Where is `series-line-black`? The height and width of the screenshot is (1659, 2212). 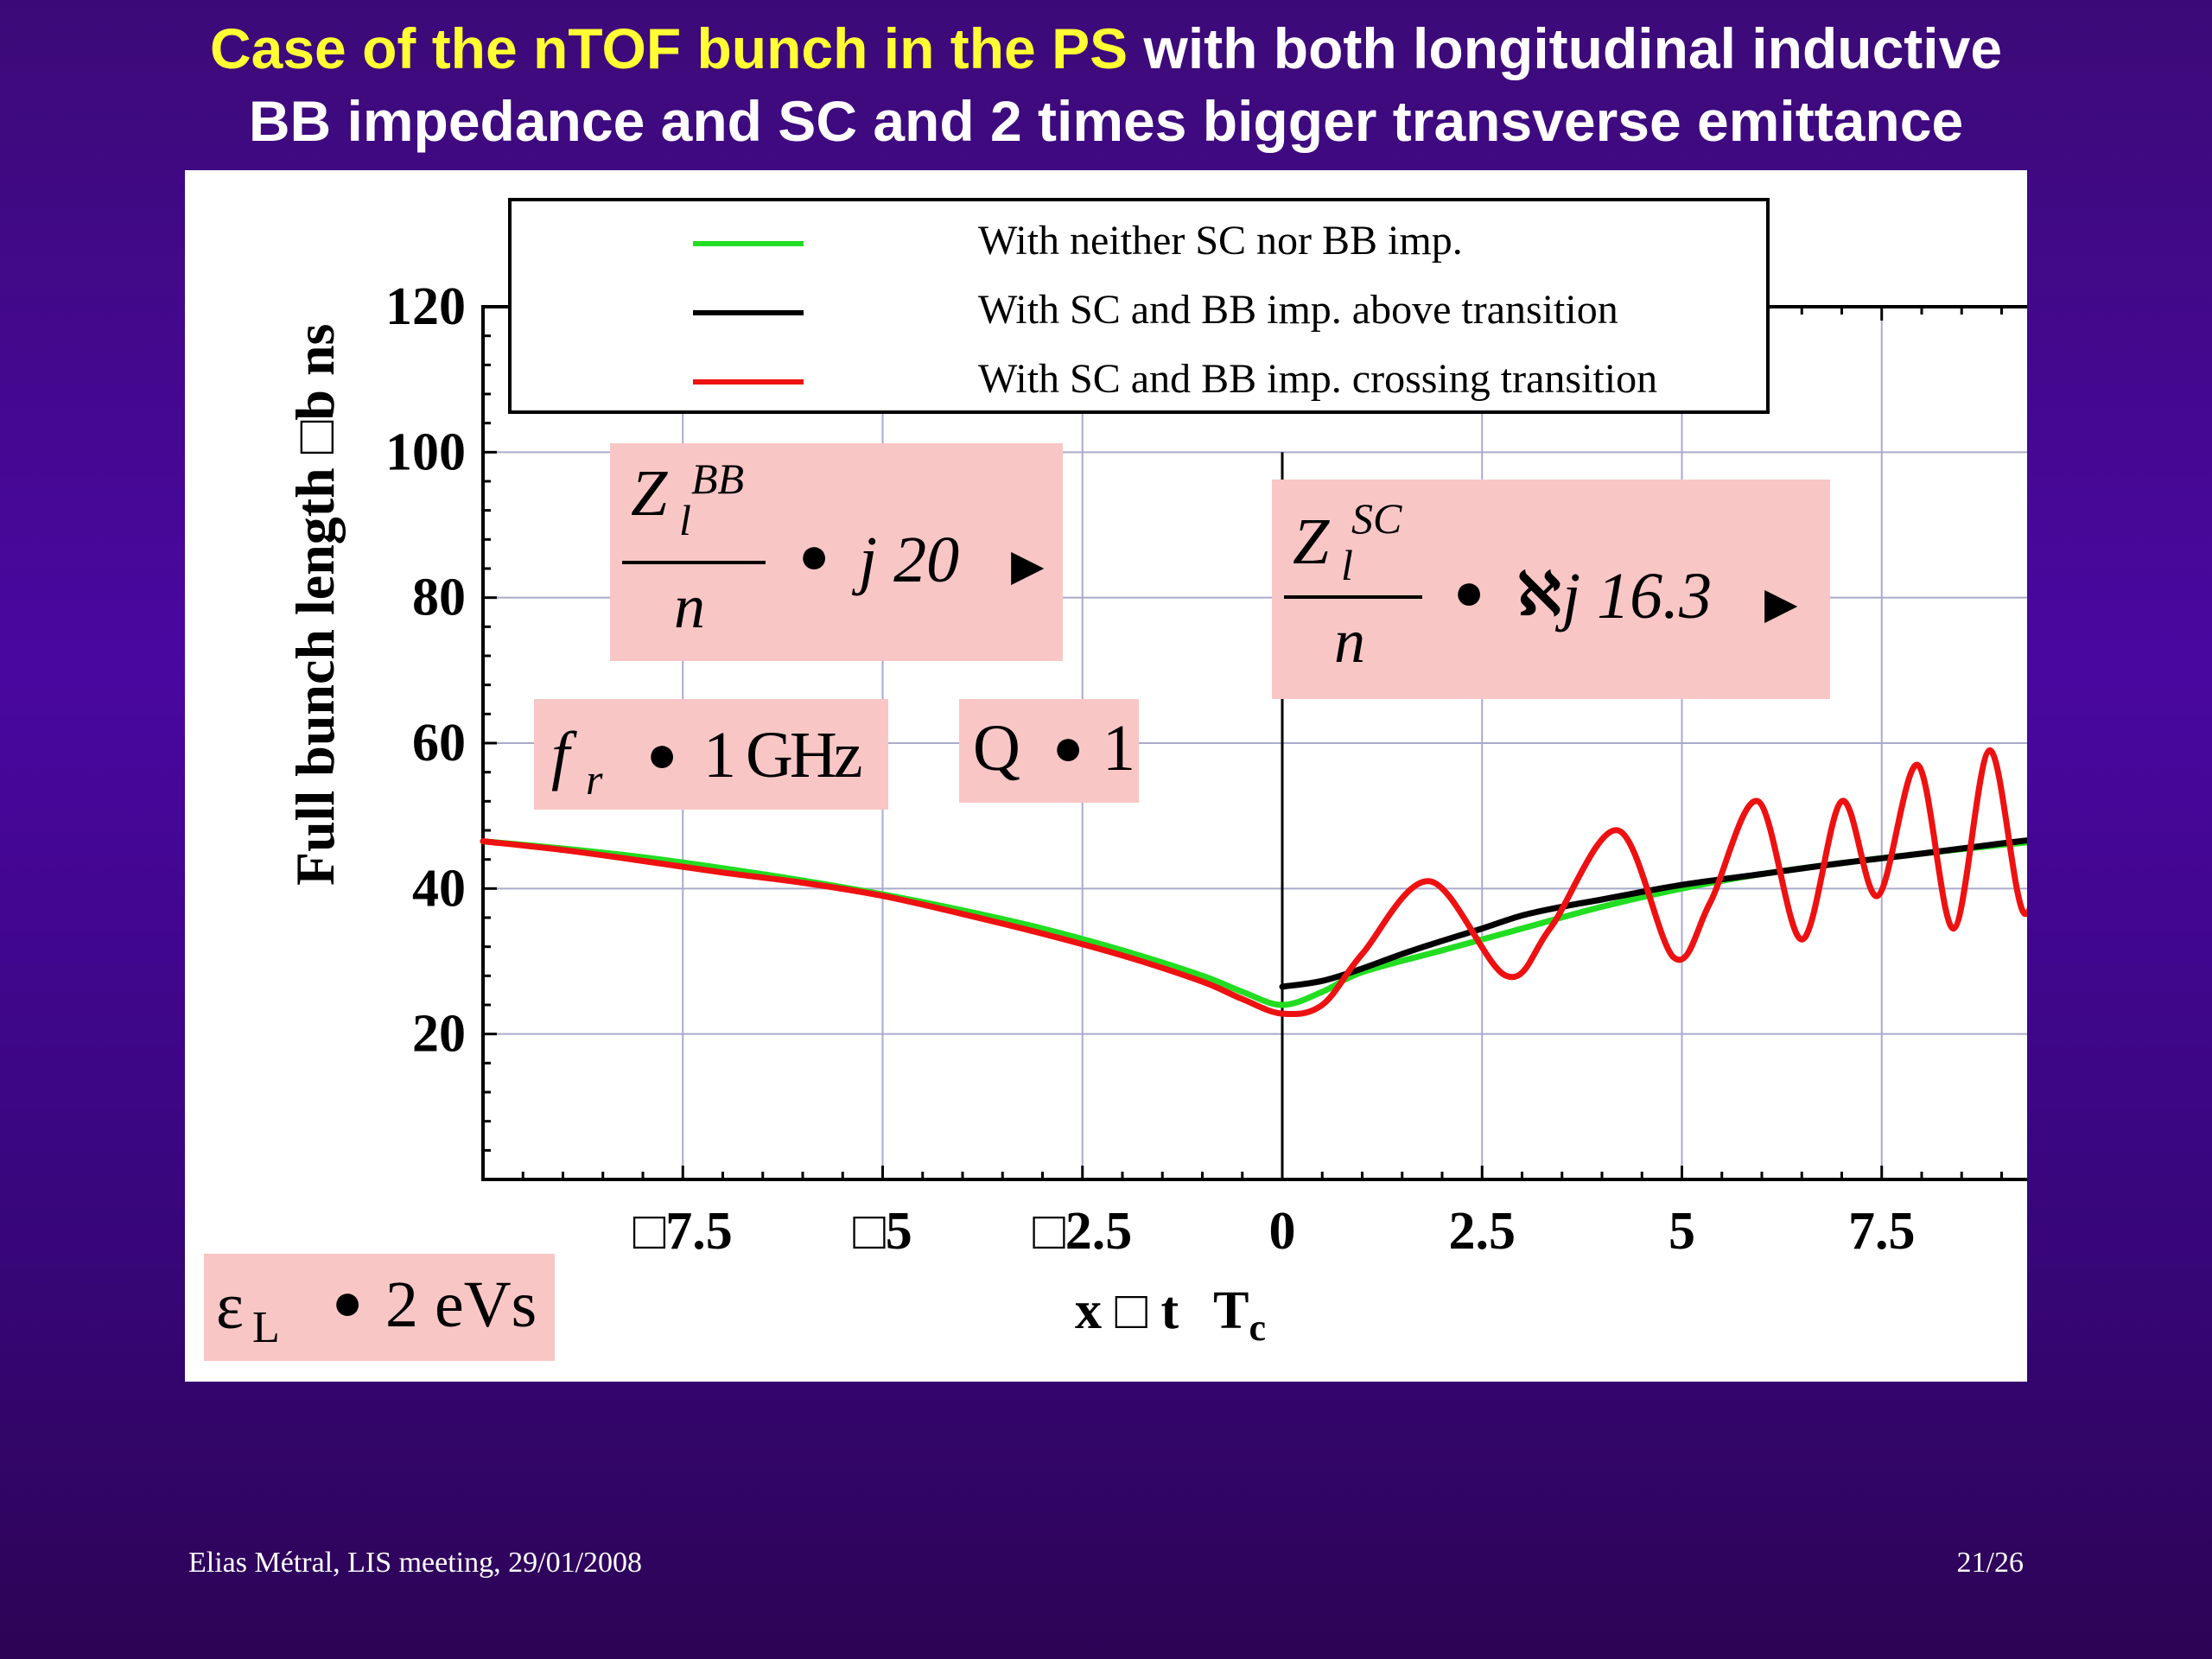 series-line-black is located at coordinates (1653, 913).